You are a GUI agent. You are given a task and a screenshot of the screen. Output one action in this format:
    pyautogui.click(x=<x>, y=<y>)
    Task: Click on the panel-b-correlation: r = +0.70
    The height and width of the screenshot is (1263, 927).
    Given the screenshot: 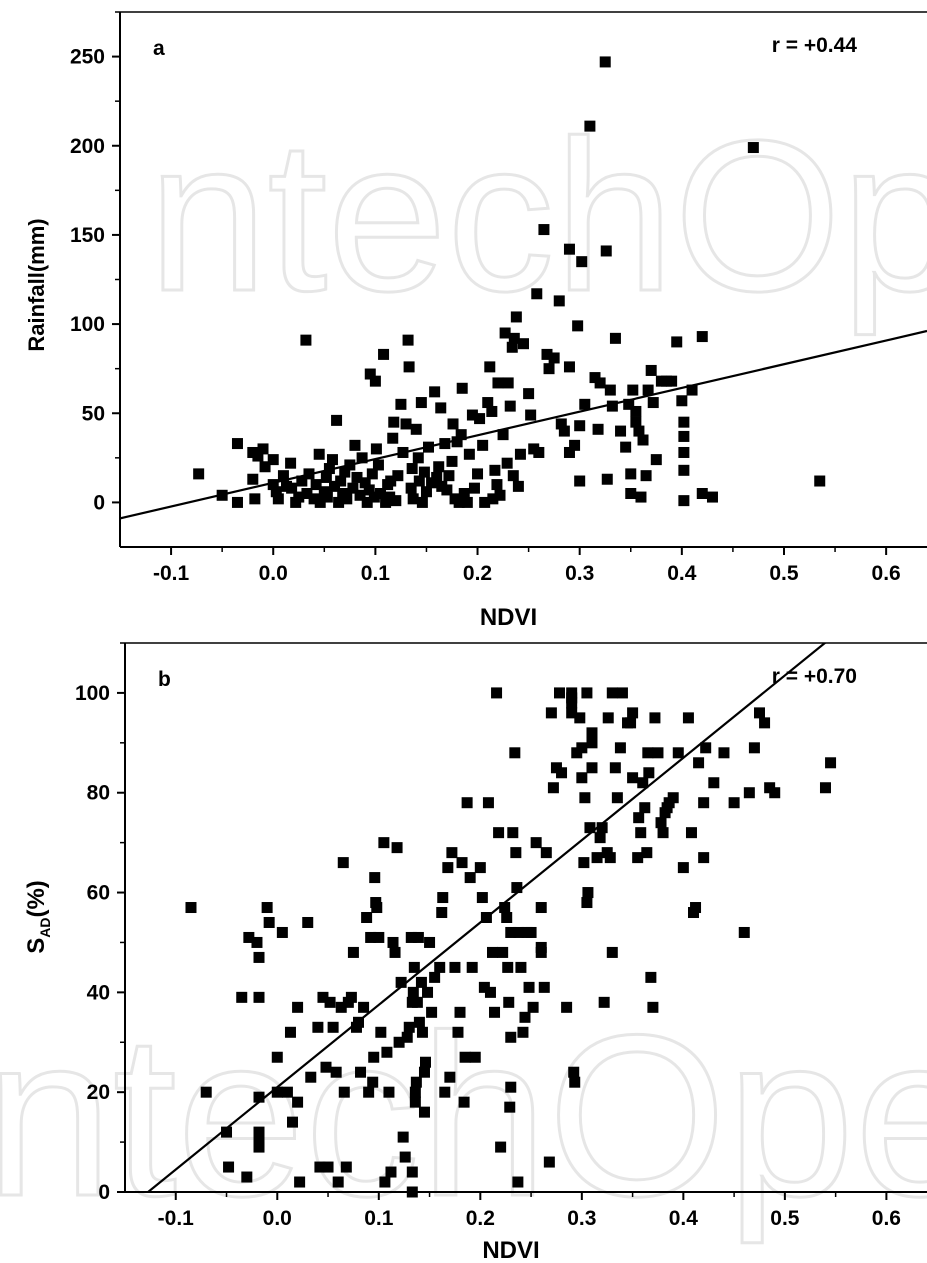 What is the action you would take?
    pyautogui.click(x=814, y=676)
    